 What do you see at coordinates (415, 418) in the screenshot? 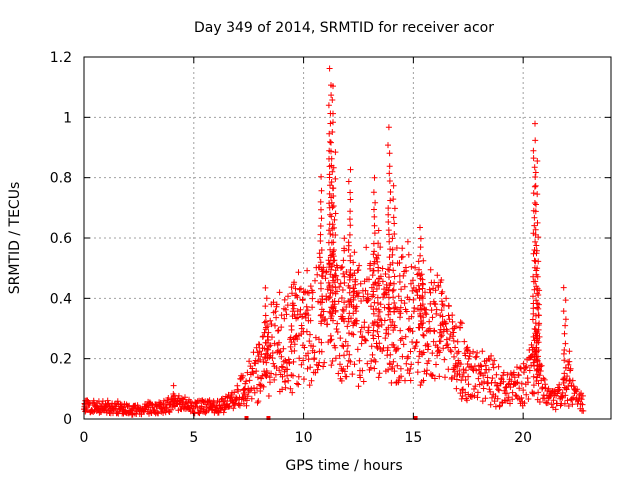
I see `data-point-zero` at bounding box center [415, 418].